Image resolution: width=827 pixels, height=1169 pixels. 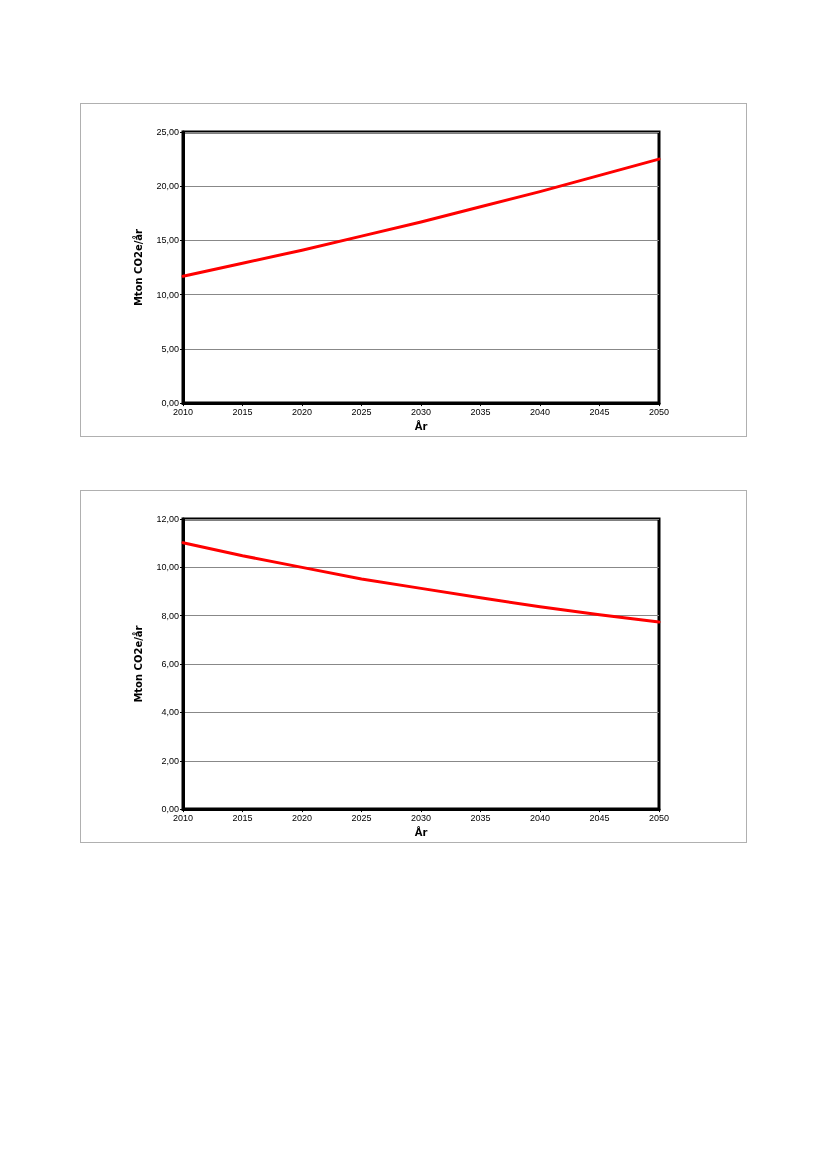 I want to click on y-tick-label: 15,00, so click(x=167, y=240).